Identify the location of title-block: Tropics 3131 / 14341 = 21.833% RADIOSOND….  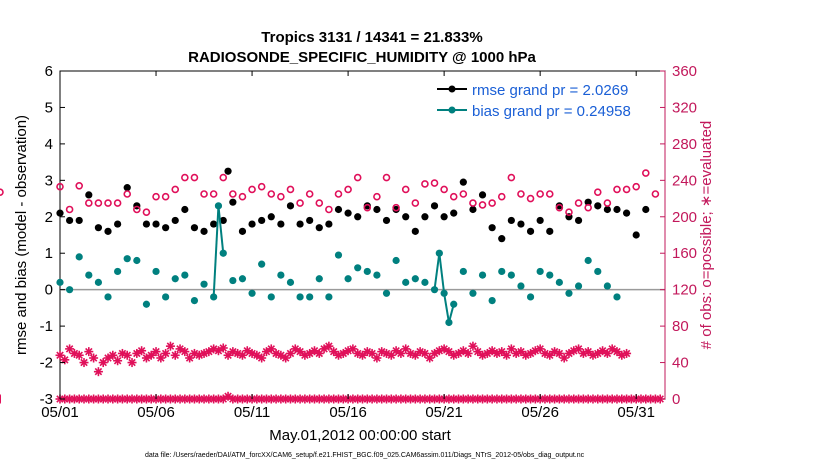
(362, 47).